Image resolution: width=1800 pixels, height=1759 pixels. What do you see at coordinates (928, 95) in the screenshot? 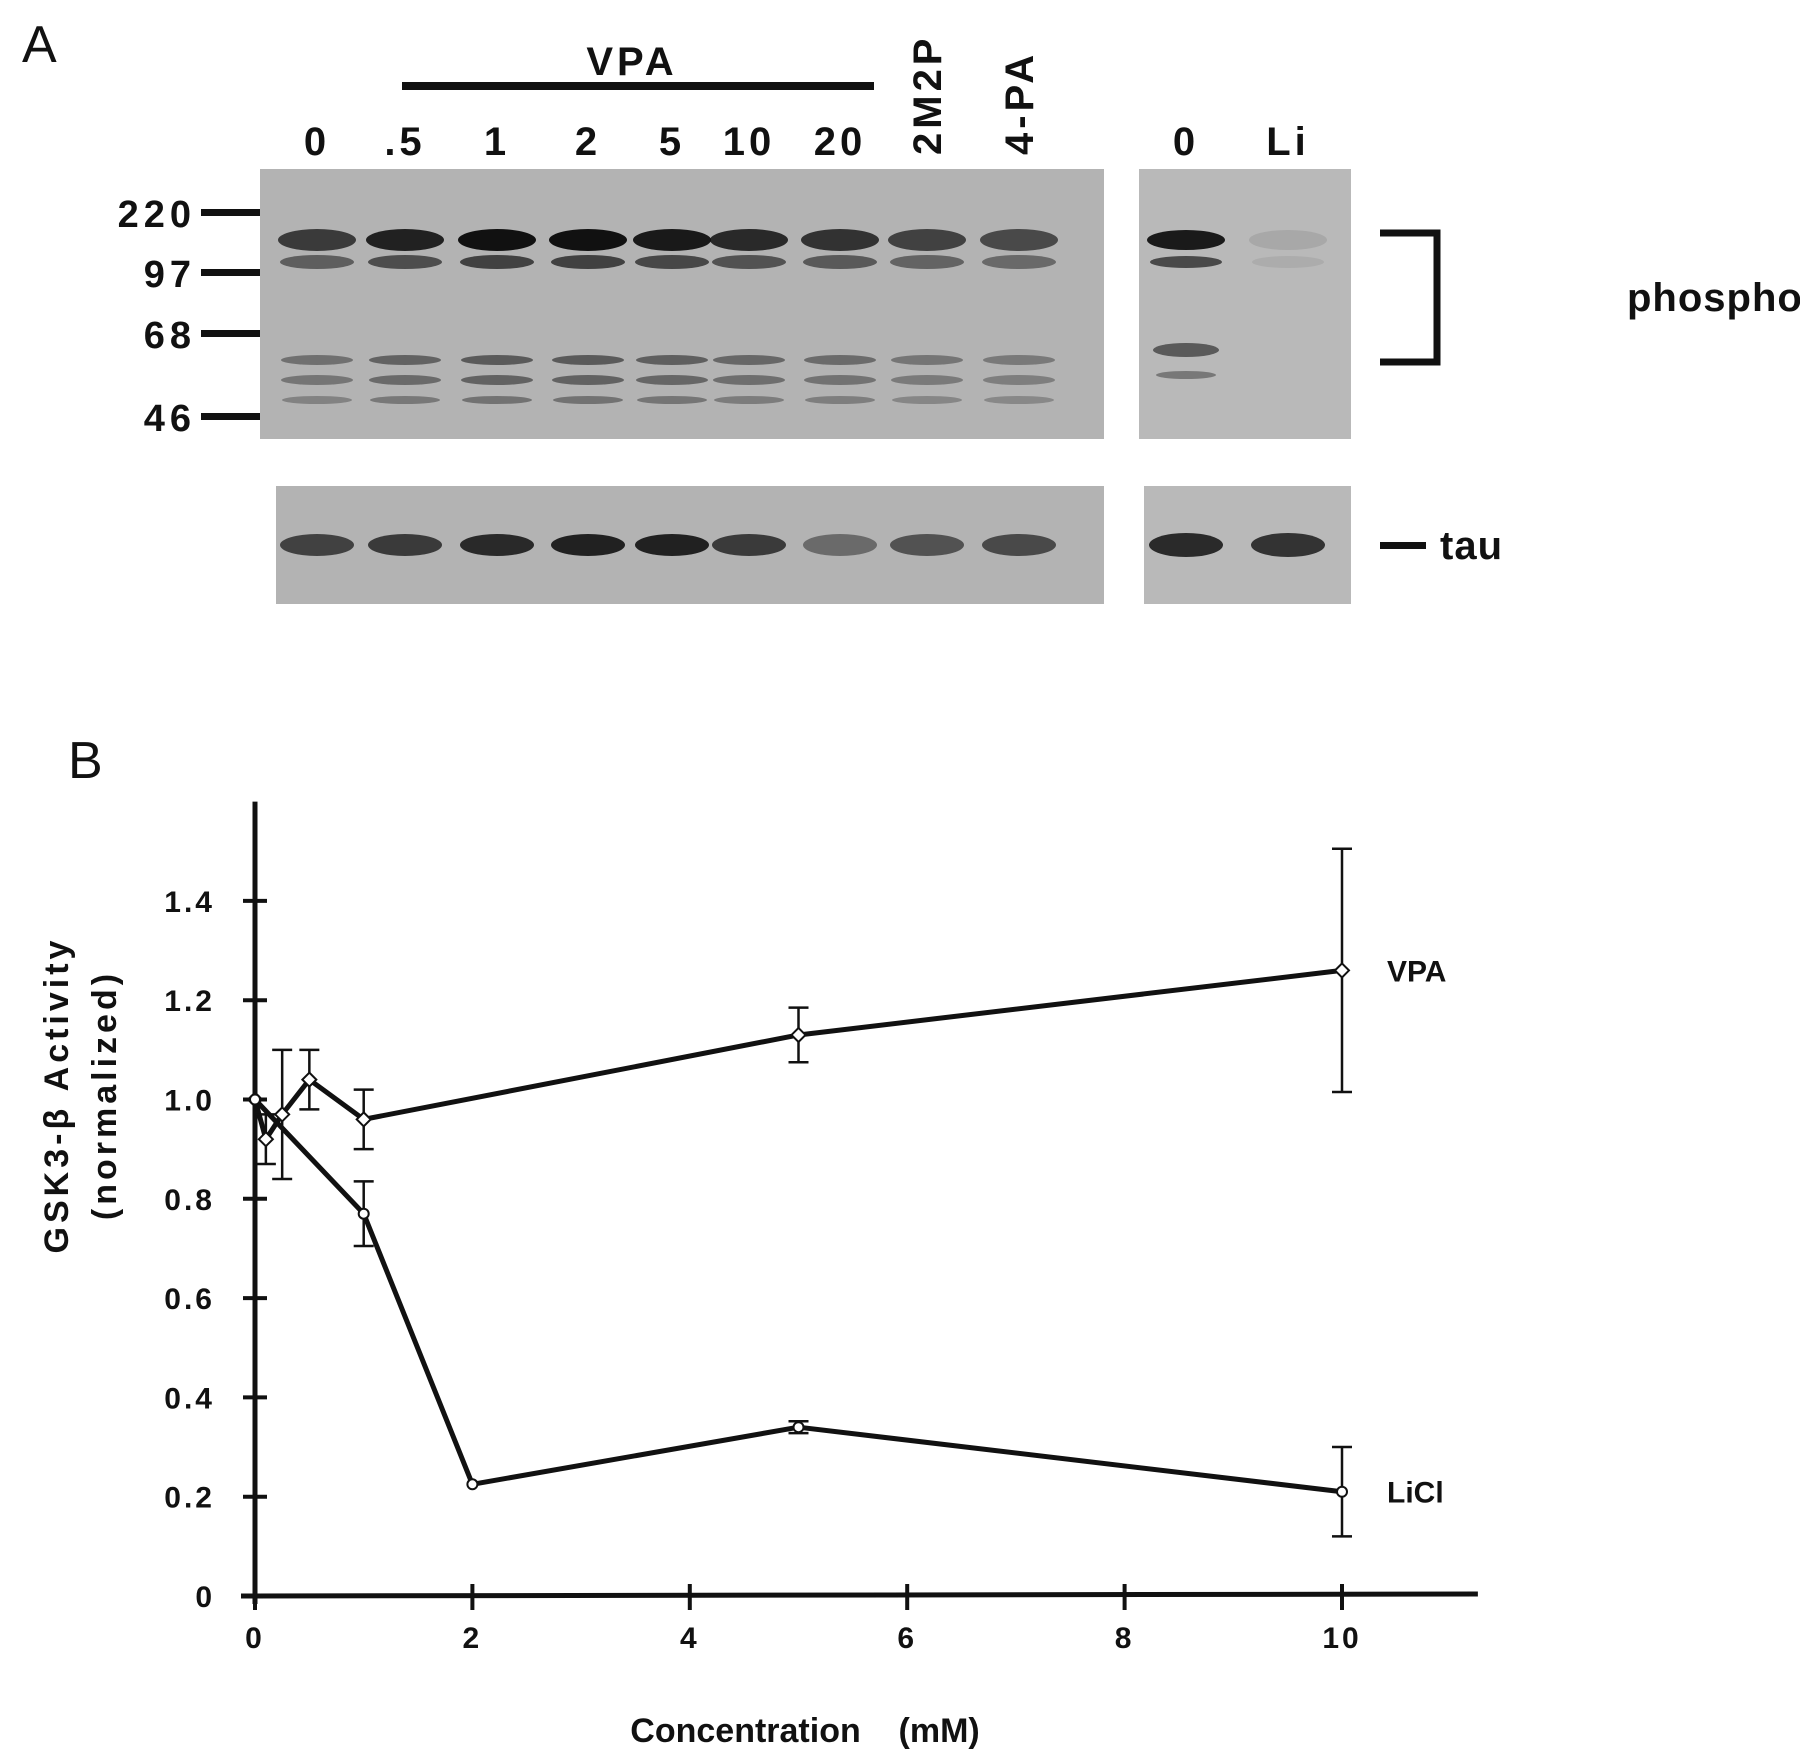
I see `lane-label: 2M2P` at bounding box center [928, 95].